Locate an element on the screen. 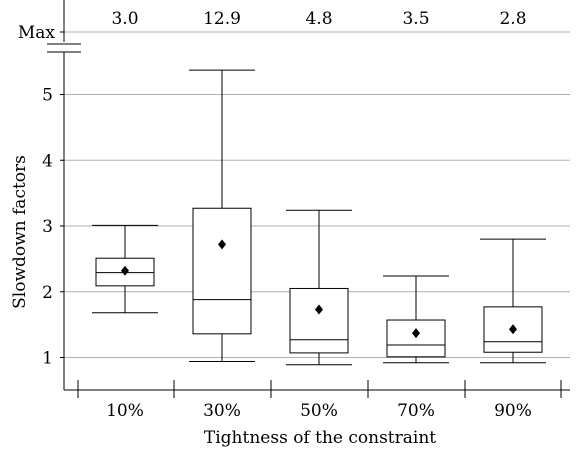 The height and width of the screenshot is (451, 577). box-70pct: 3.5 is located at coordinates (416, 186).